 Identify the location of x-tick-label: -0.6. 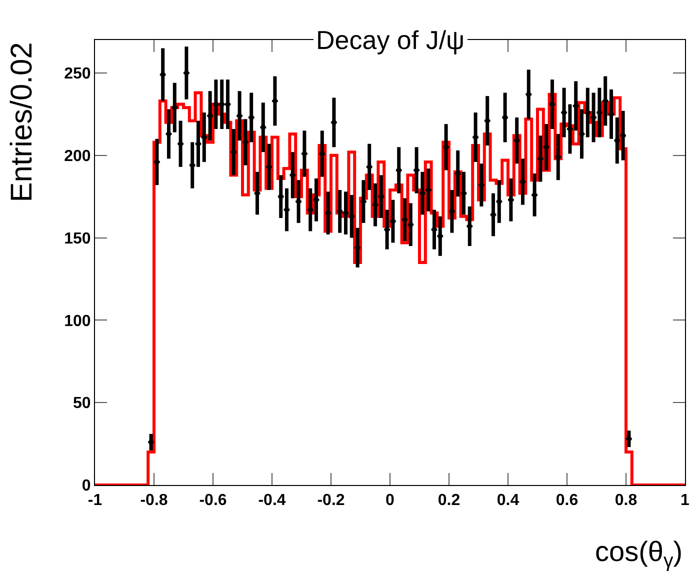
(213, 501).